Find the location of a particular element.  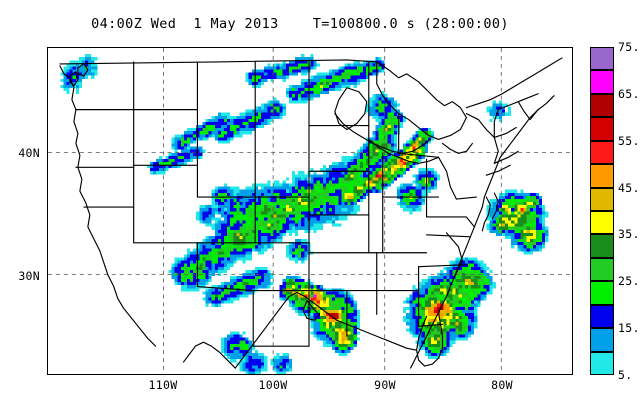

colorbar-tick-label: 65. is located at coordinates (629, 93).